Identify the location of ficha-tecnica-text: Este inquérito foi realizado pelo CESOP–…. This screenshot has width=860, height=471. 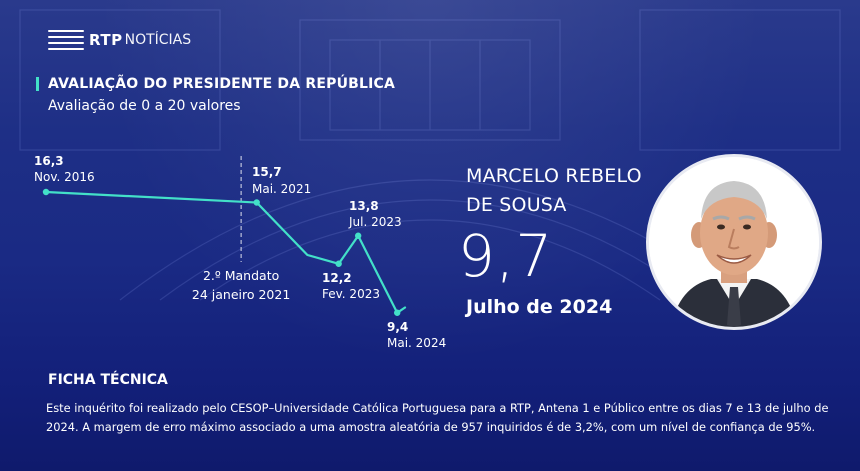
(437, 417).